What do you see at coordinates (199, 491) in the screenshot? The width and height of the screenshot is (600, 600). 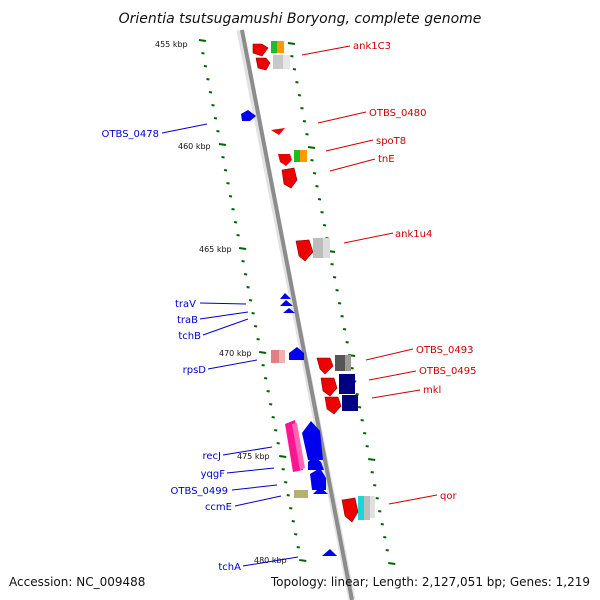 I see `gene-label-otbs0499: OTBS_0499` at bounding box center [199, 491].